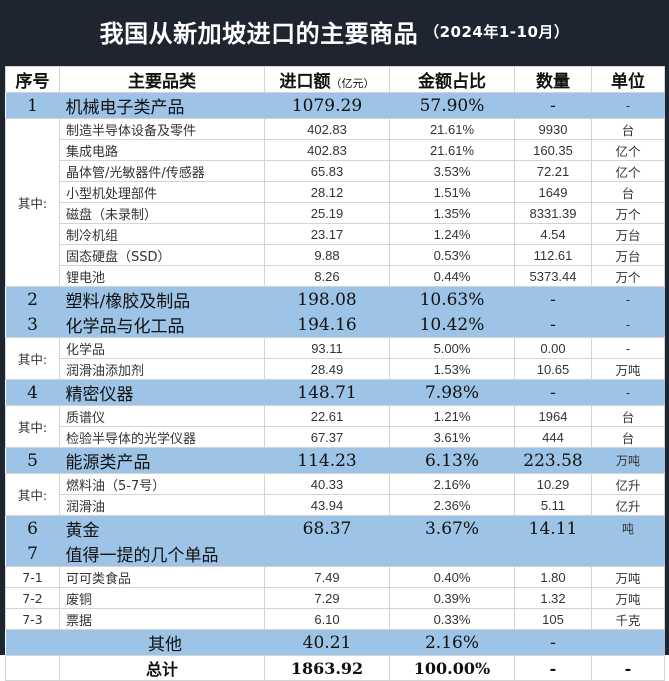 The height and width of the screenshot is (681, 669). What do you see at coordinates (628, 528) in the screenshot?
I see `unit: 吨` at bounding box center [628, 528].